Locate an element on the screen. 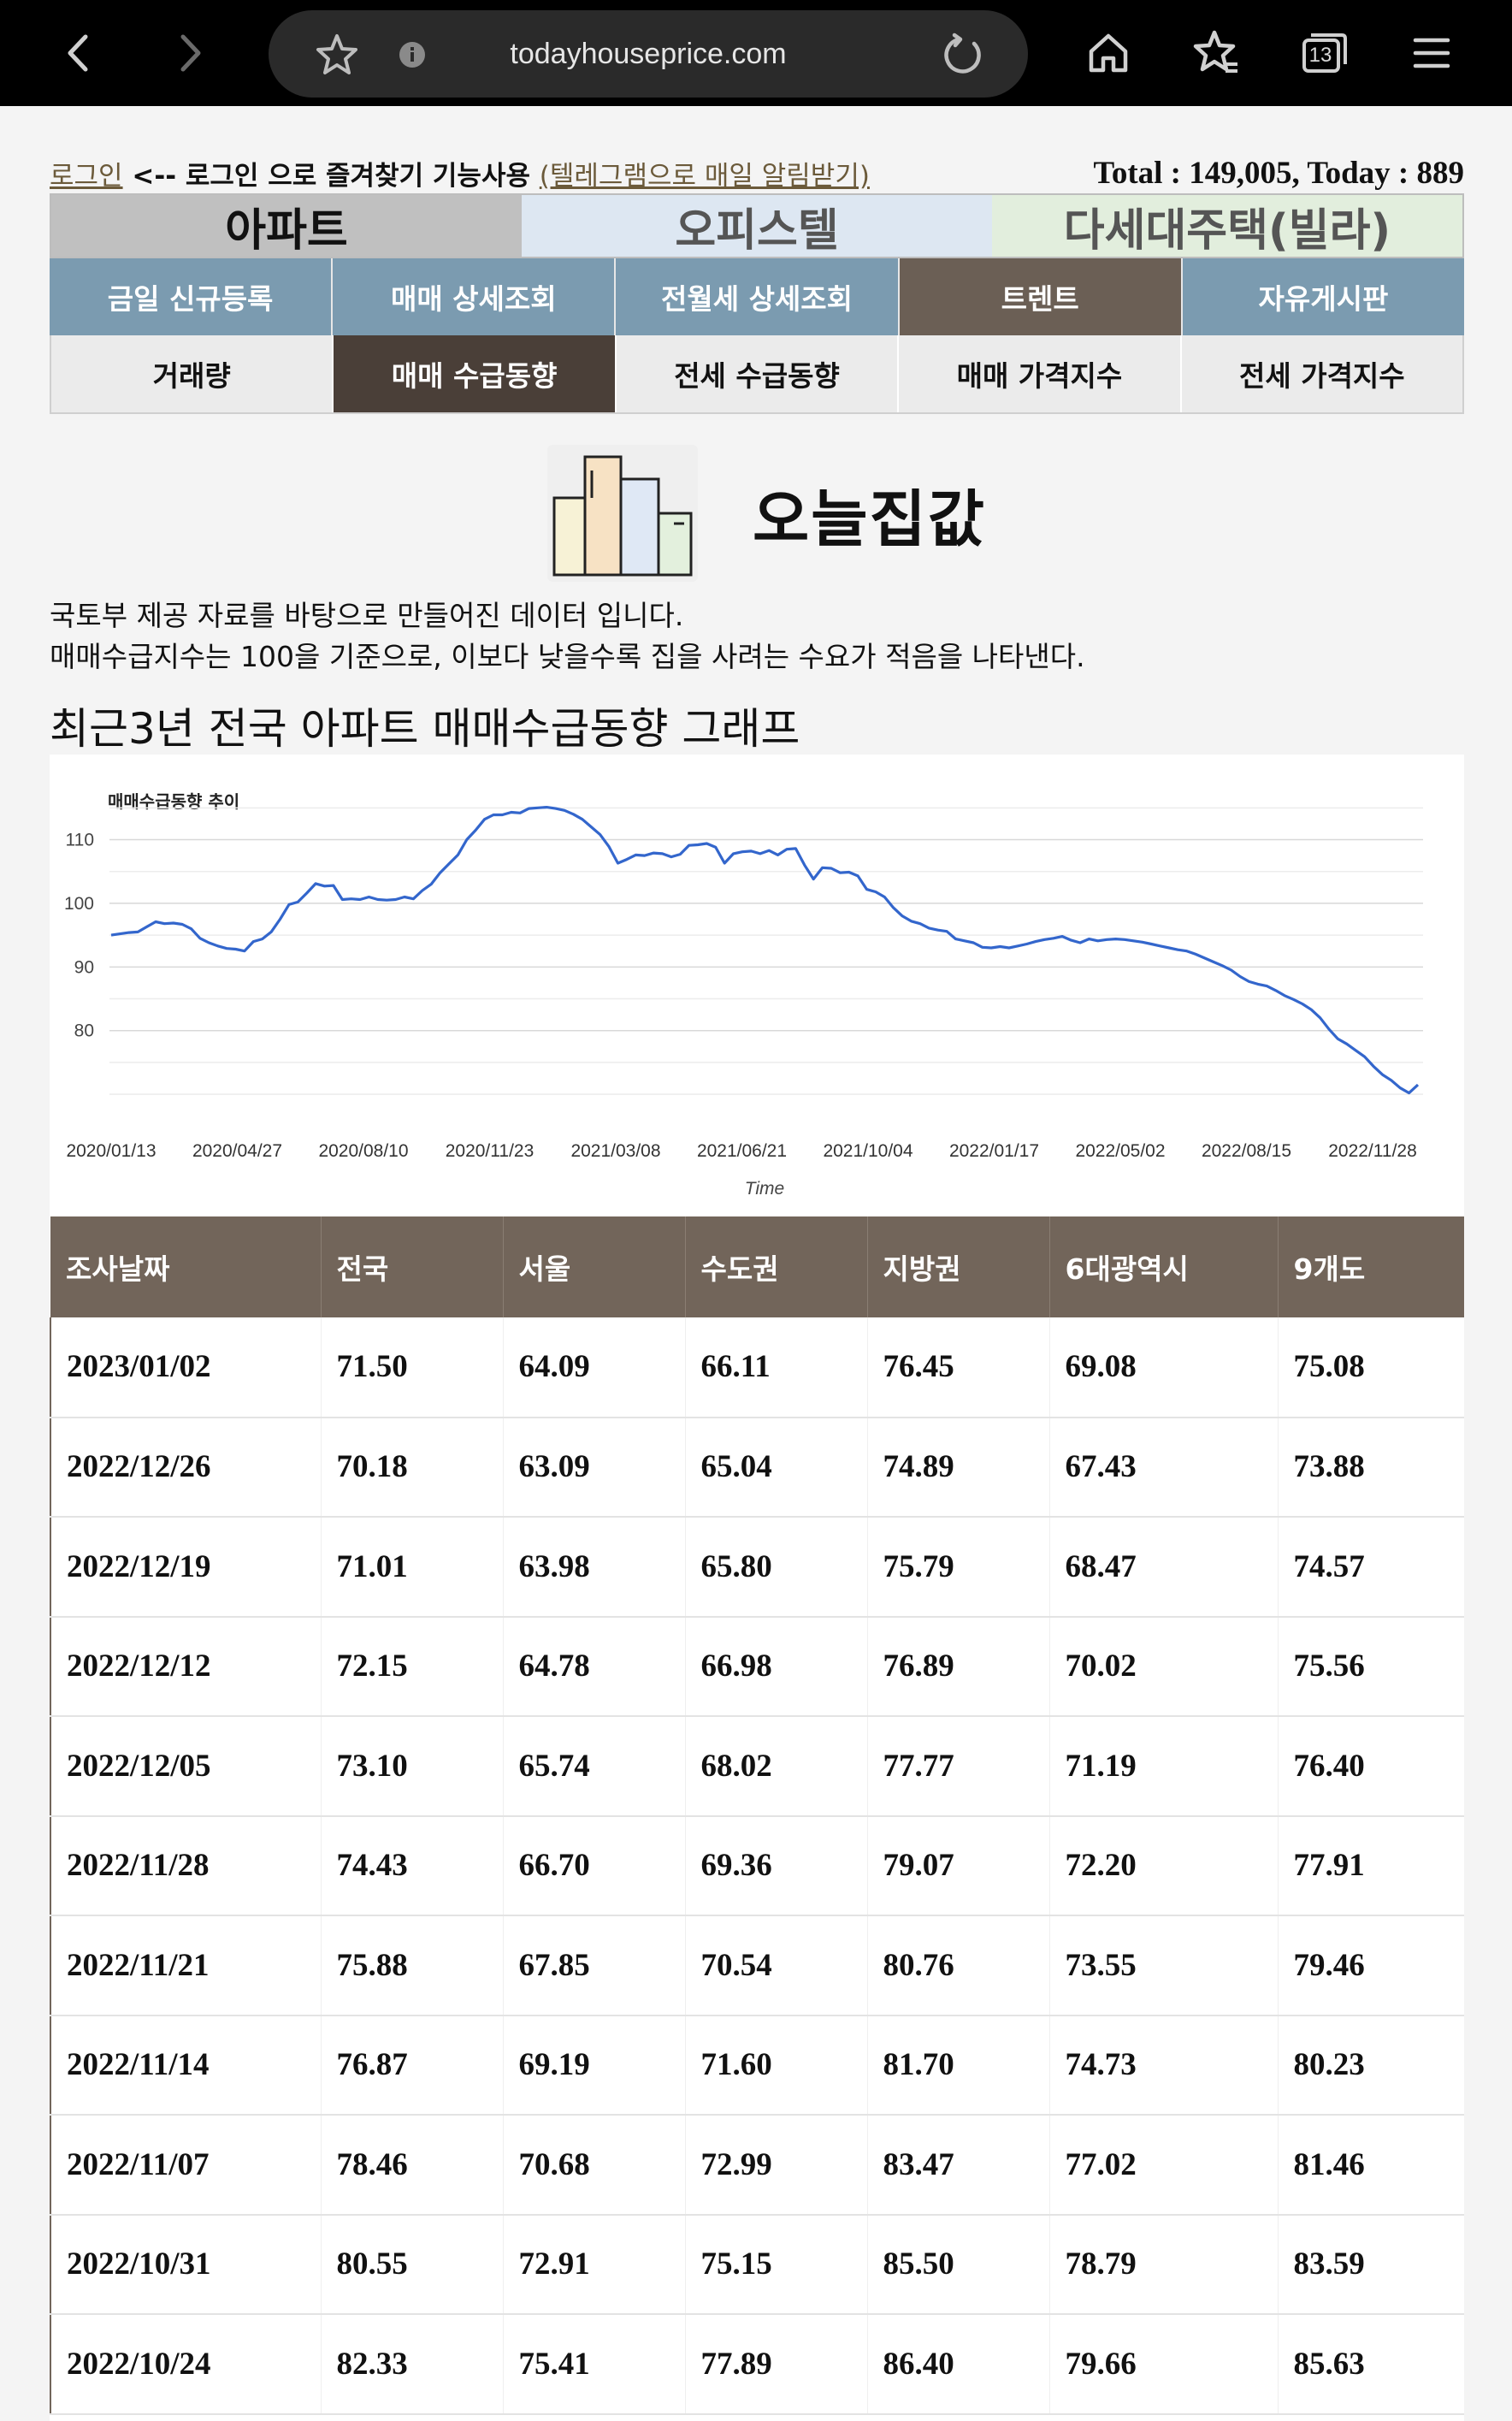  reload-icon is located at coordinates (963, 55).